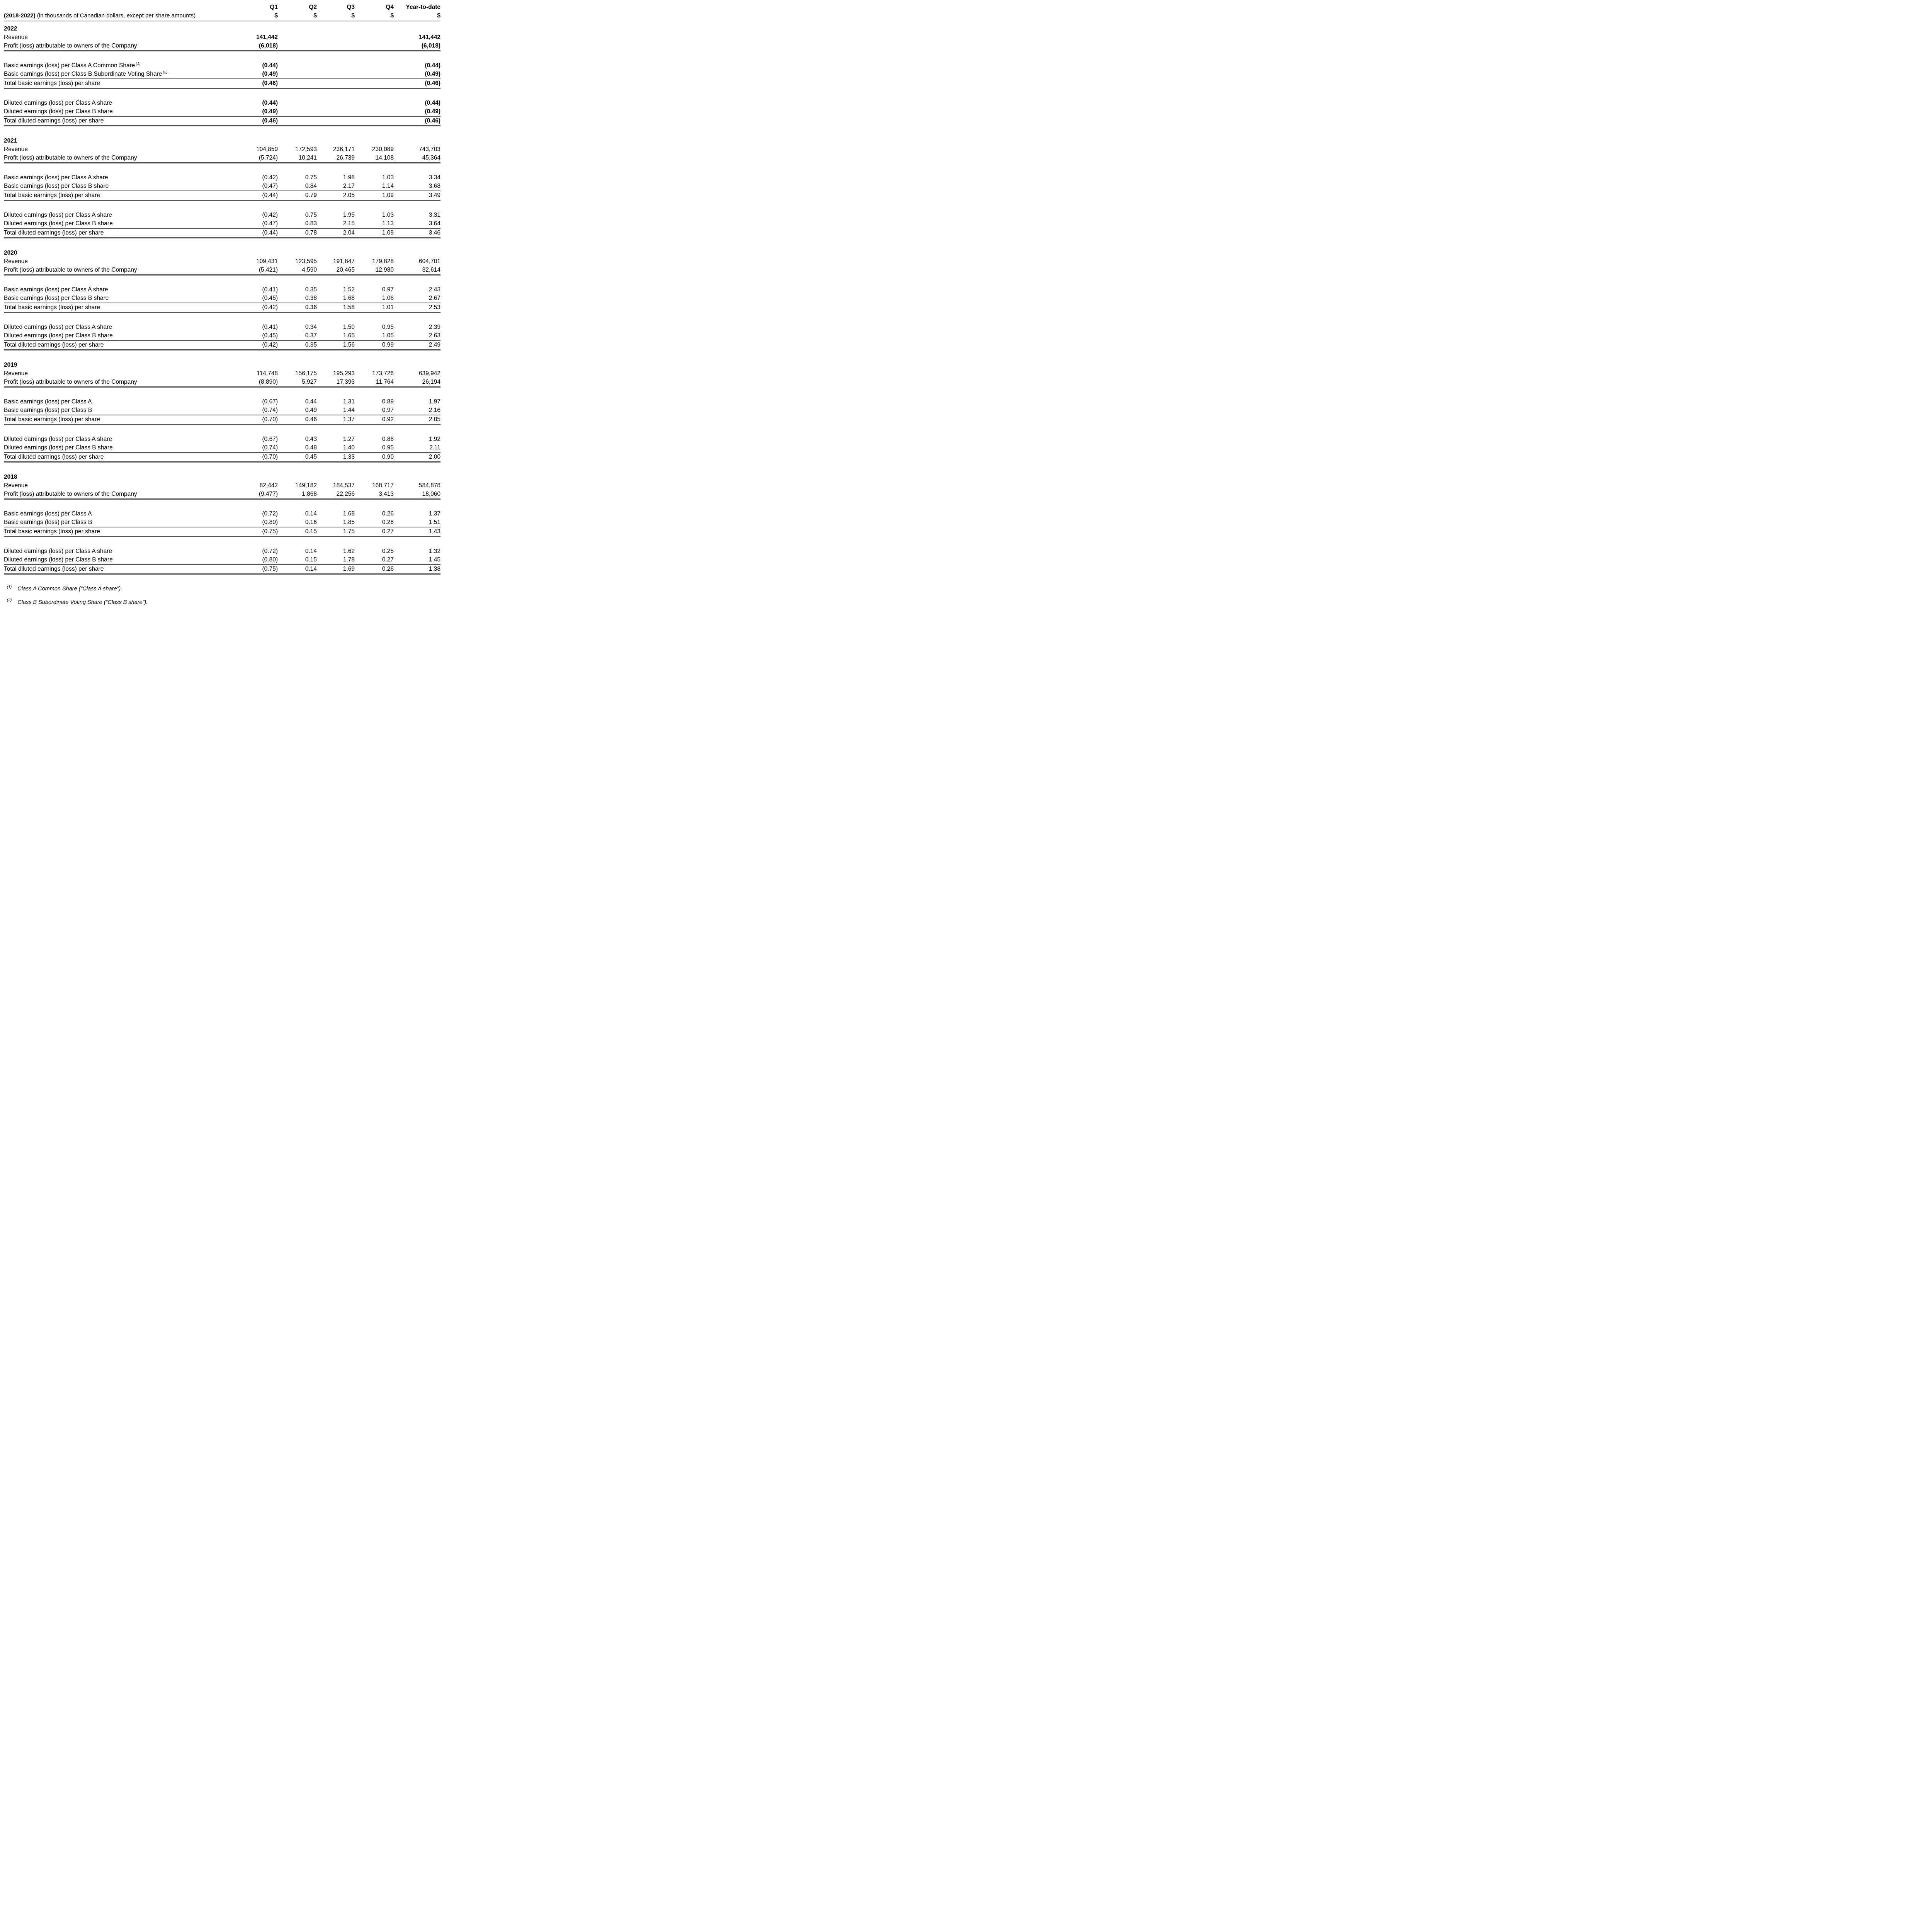 This screenshot has width=1932, height=1932. What do you see at coordinates (270, 447) in the screenshot?
I see `cell-value: (0.74)` at bounding box center [270, 447].